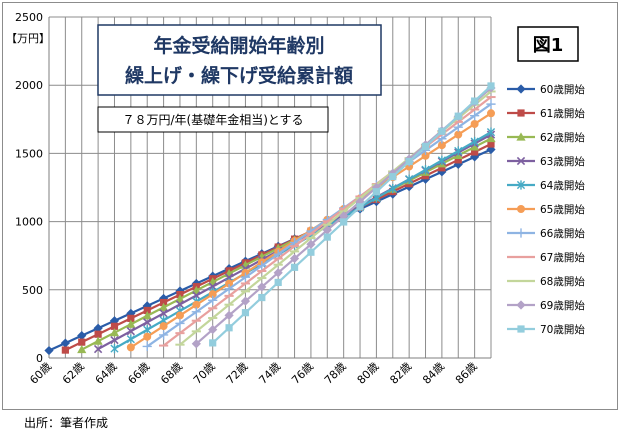 This screenshot has width=620, height=438. What do you see at coordinates (368, 373) in the screenshot?
I see `x-tick-label: 80歳` at bounding box center [368, 373].